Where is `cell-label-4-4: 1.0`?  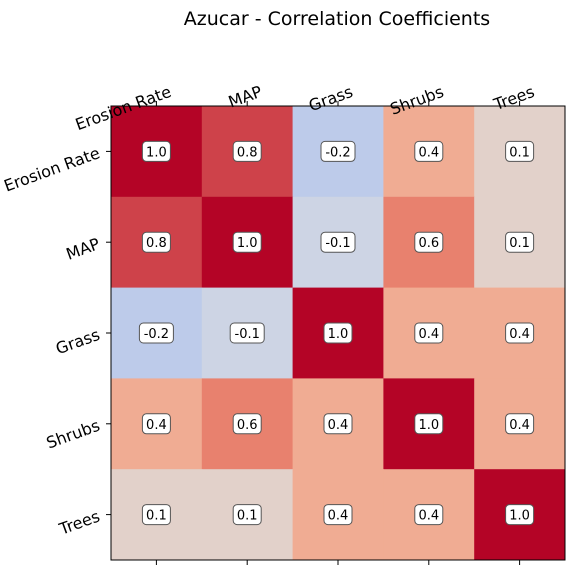
cell-label-4-4: 1.0 is located at coordinates (519, 516).